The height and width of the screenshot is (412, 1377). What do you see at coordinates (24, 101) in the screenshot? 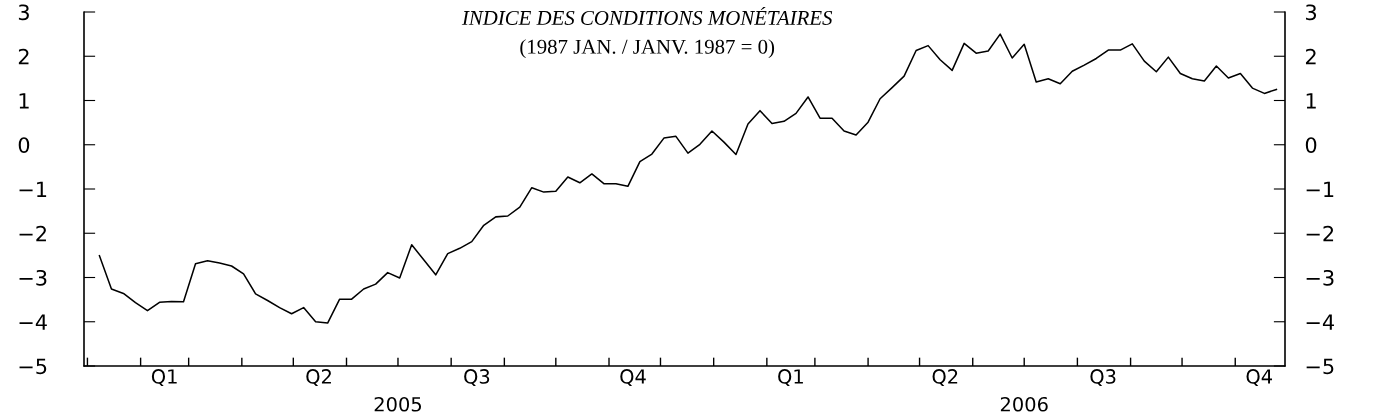
I see `y-tick-label: 1` at bounding box center [24, 101].